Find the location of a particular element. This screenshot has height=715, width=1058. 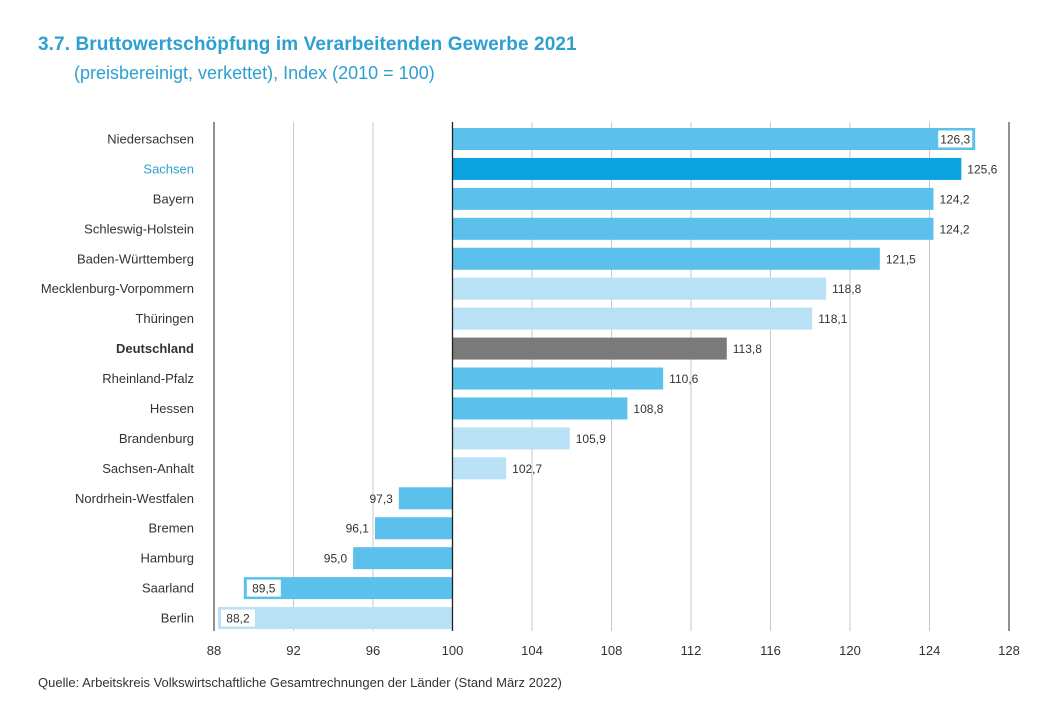

category-label: Thüringen is located at coordinates (164, 318).